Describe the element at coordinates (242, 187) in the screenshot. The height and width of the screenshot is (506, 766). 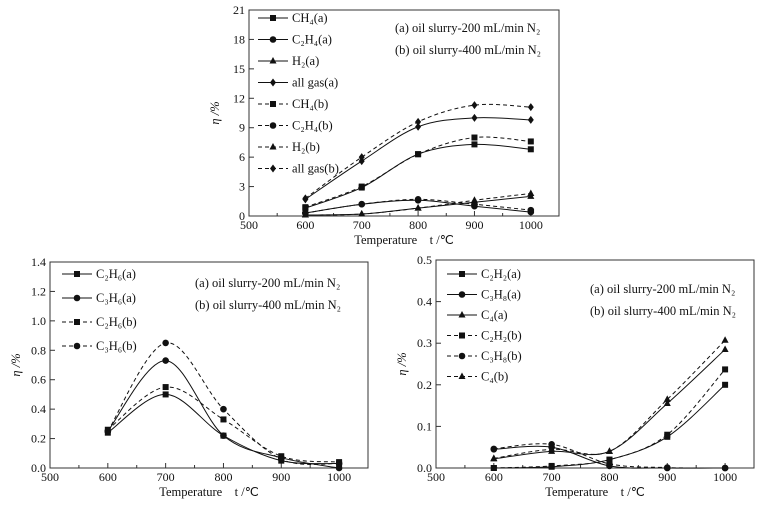
I see `y-tick-label: 3` at that location.